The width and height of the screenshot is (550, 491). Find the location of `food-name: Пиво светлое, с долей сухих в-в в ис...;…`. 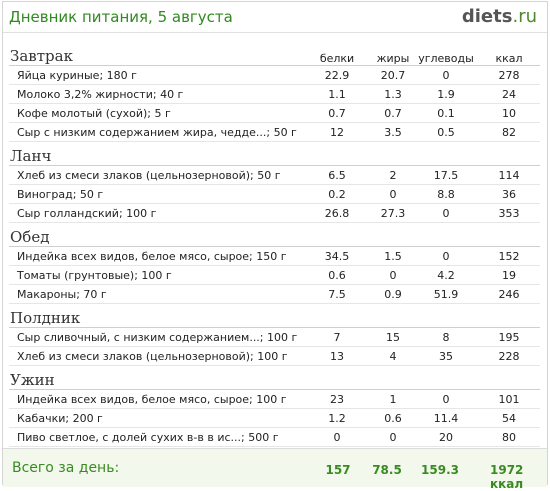

food-name: Пиво светлое, с долей сухих в-в в ис...;… is located at coordinates (155, 437).